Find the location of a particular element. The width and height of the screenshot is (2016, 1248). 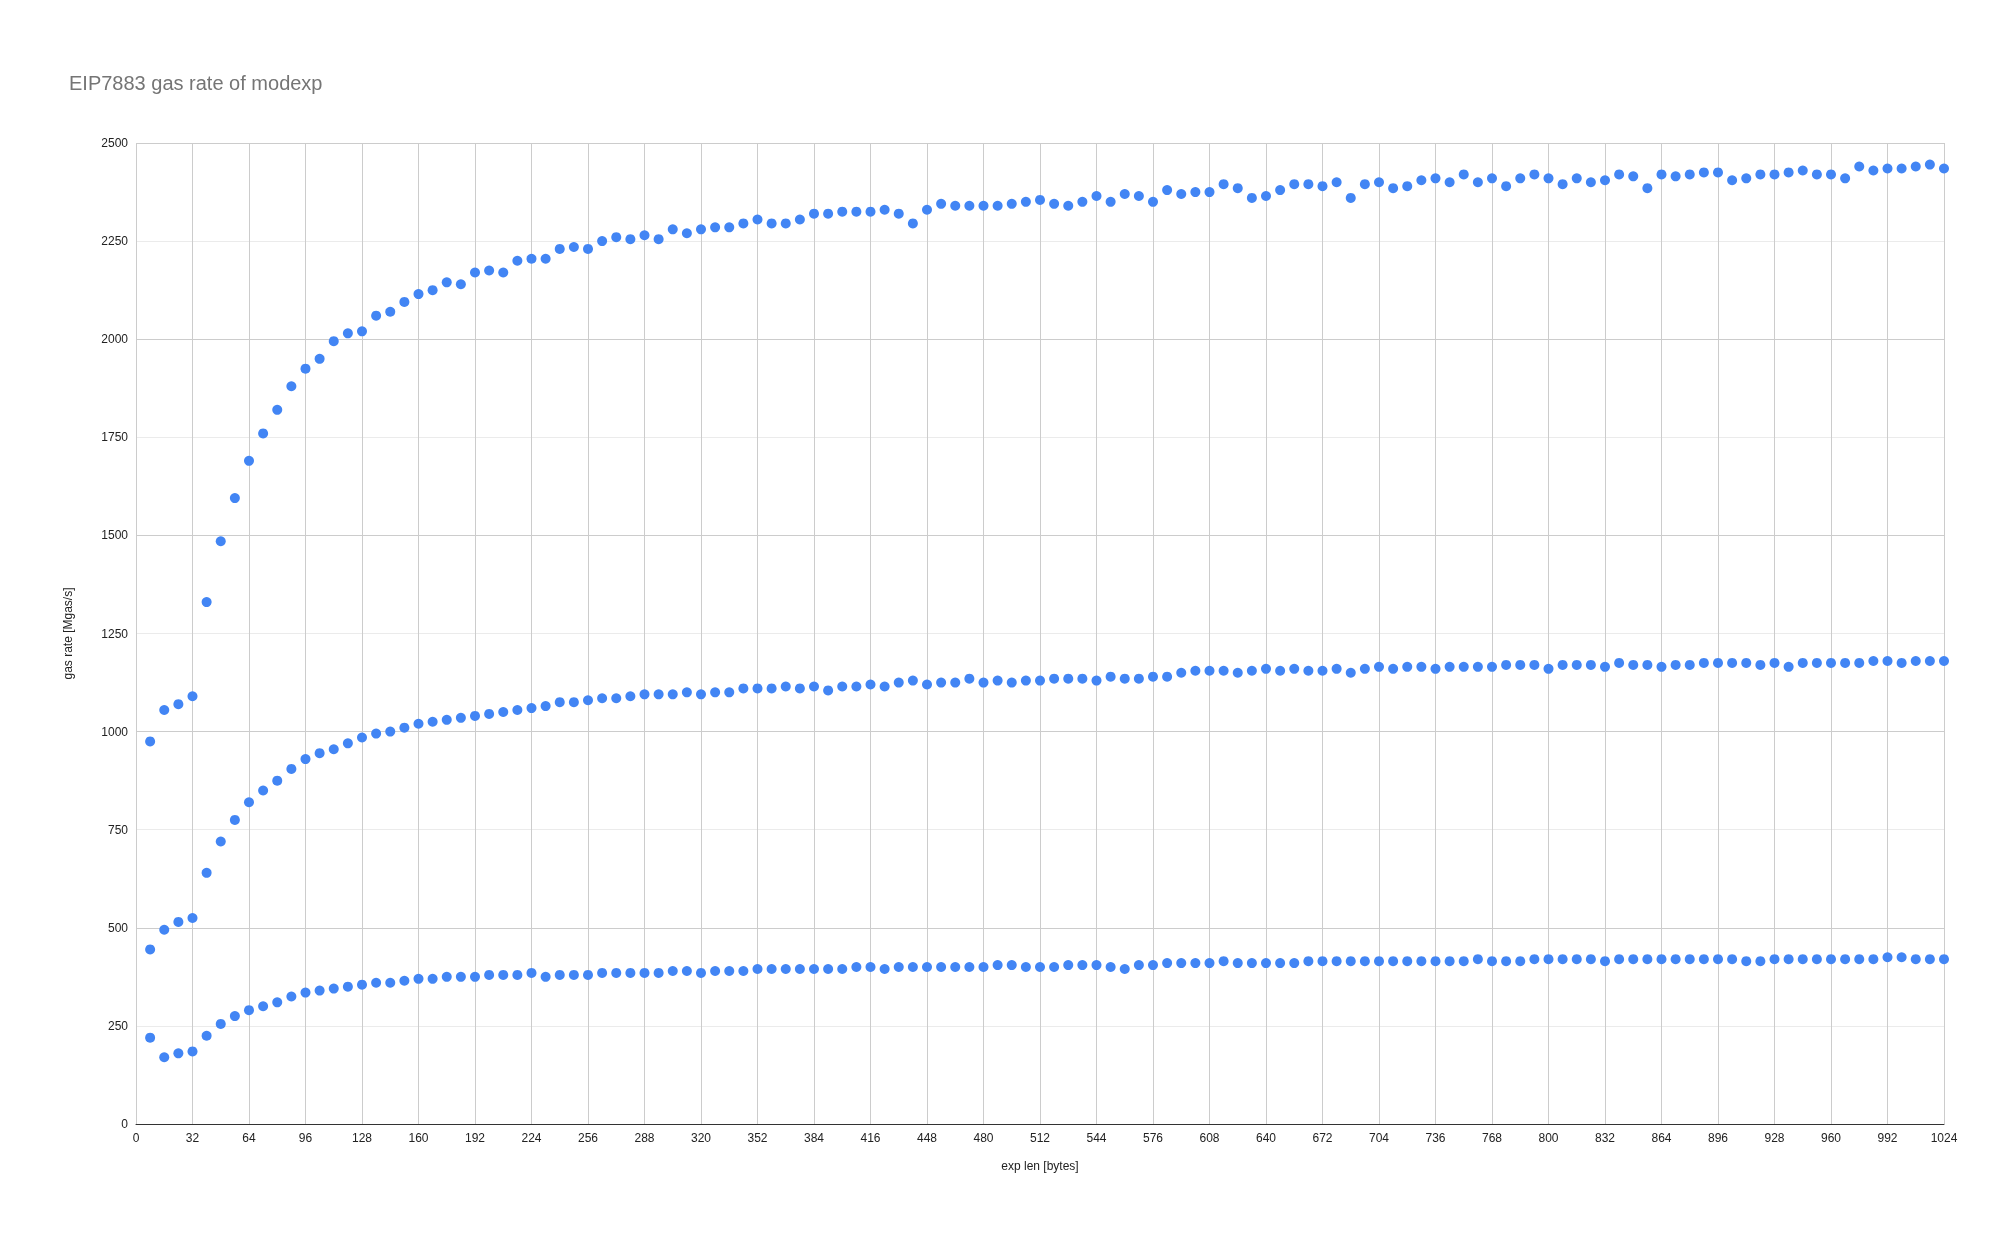

x-tick-label: 288 is located at coordinates (644, 1138).